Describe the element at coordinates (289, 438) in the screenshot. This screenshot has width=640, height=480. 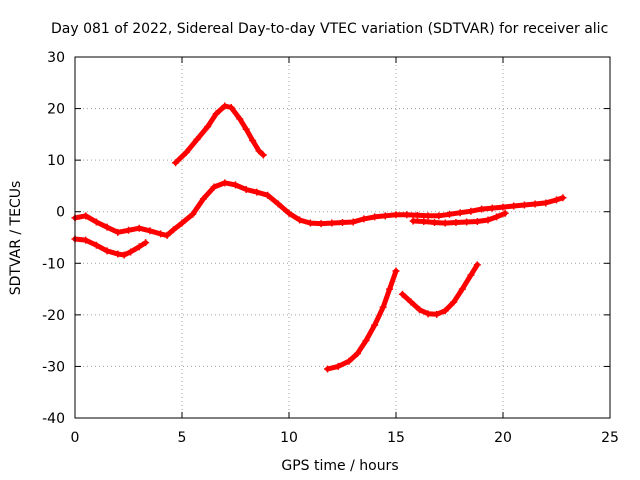
I see `x-tick-label: 10` at that location.